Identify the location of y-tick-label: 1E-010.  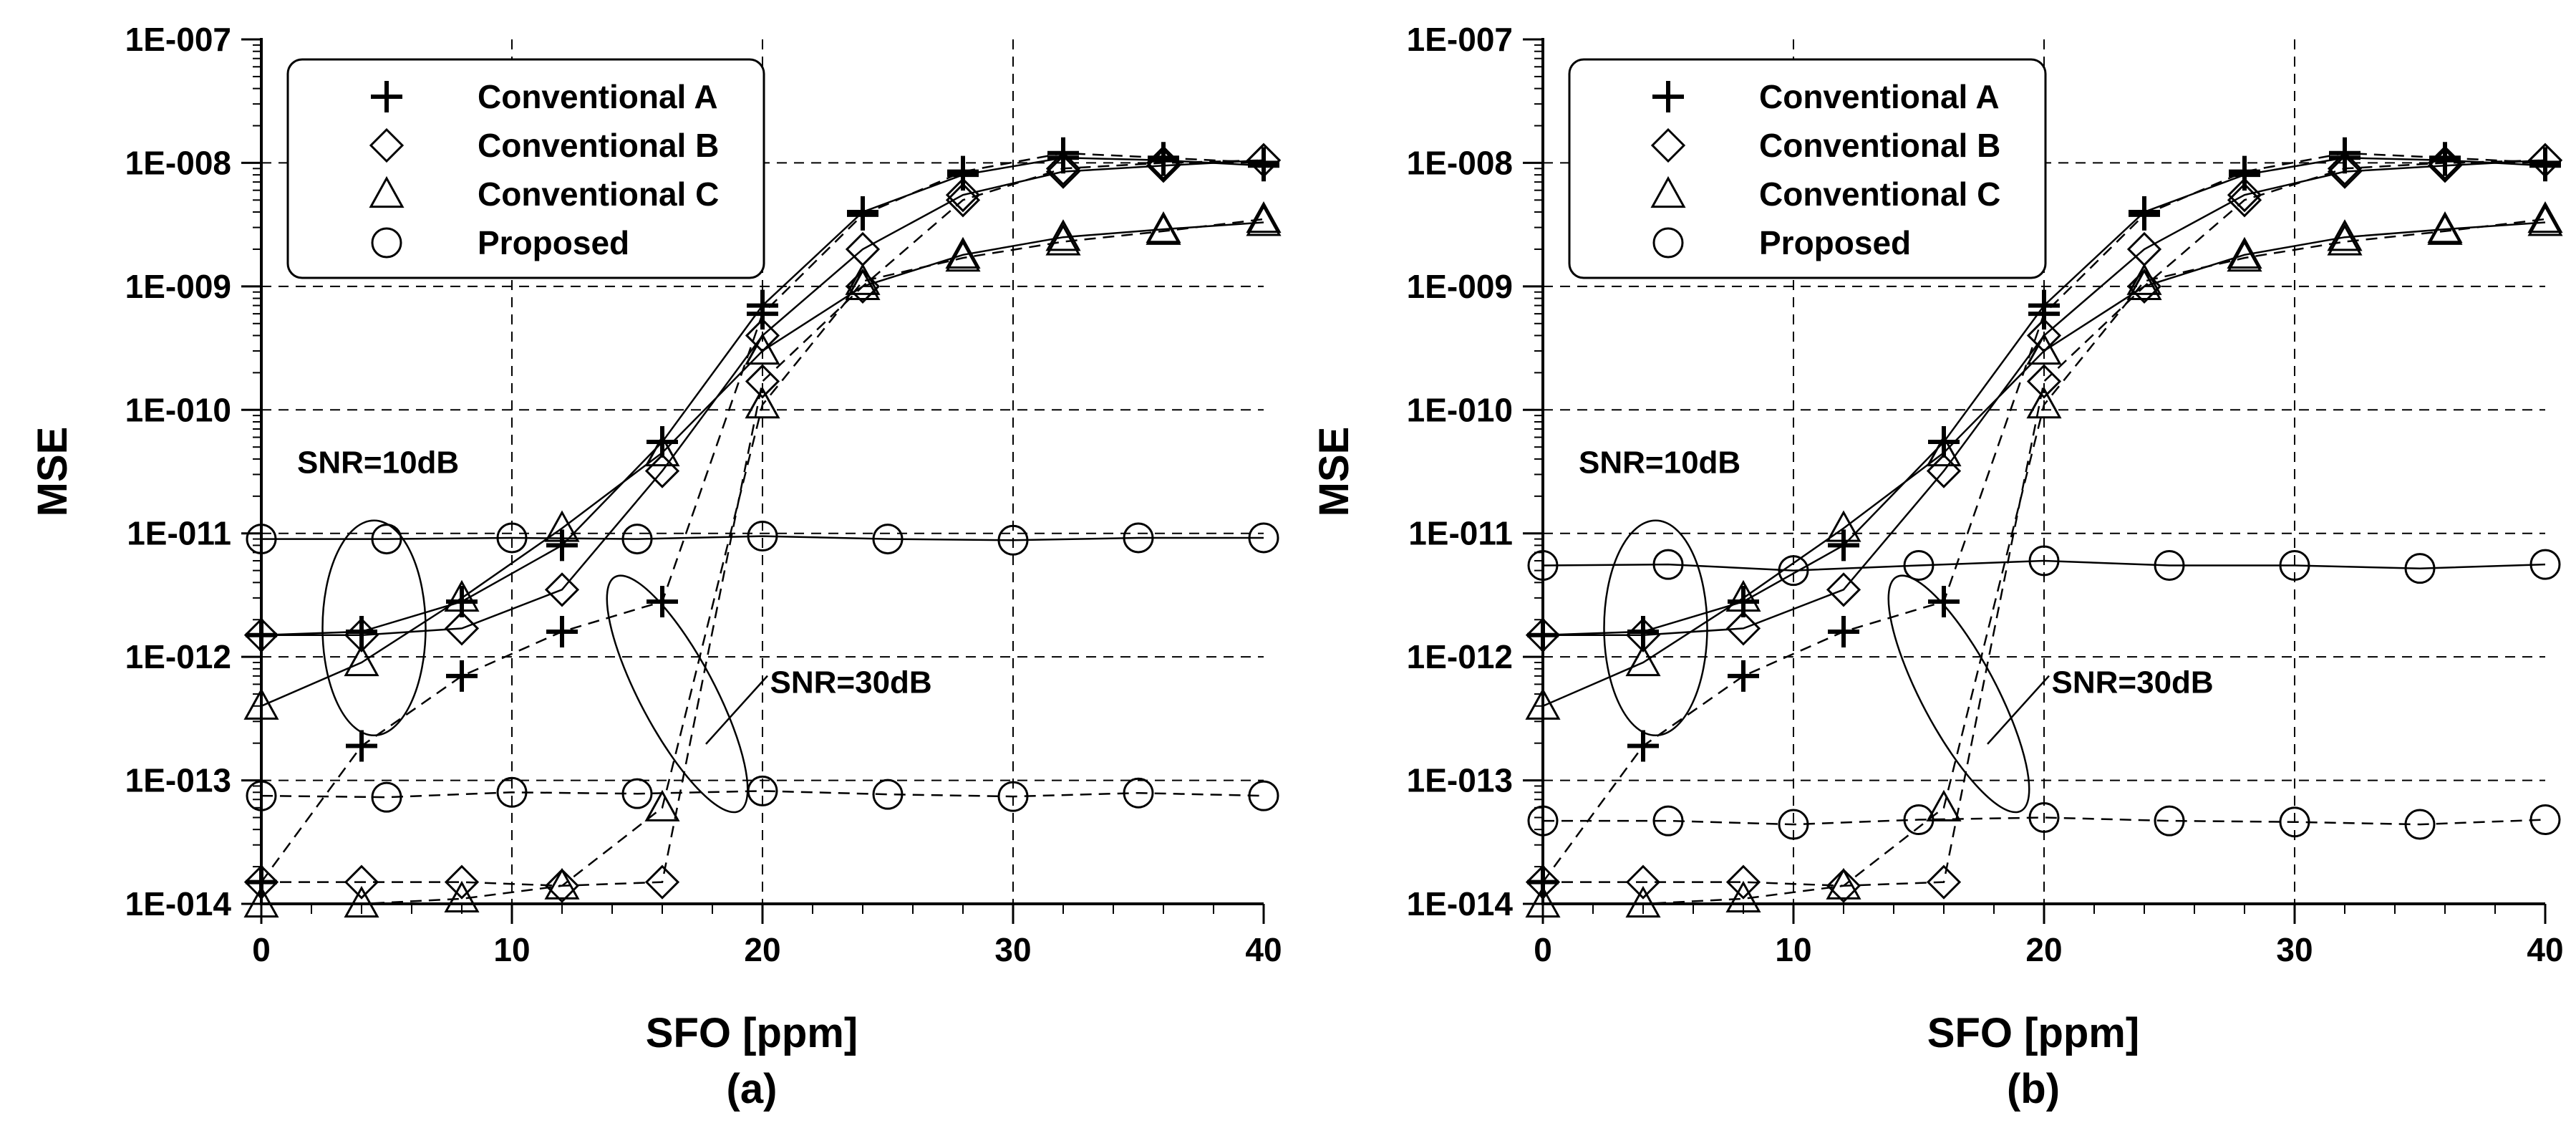
(1460, 409).